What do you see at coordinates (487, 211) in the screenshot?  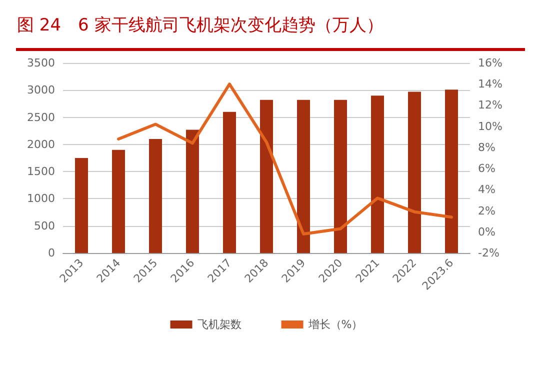 I see `y2-tick-label: 2%` at bounding box center [487, 211].